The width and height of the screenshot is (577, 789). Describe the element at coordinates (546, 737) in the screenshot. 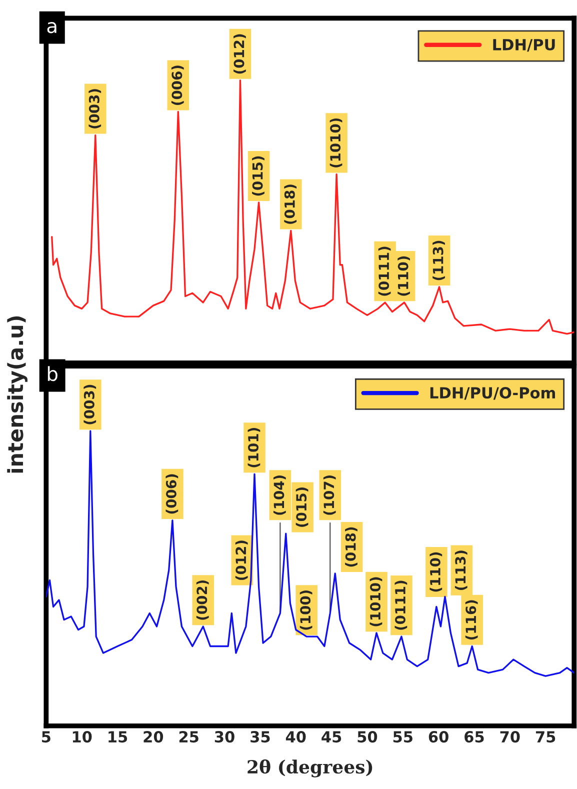

I see `x-tick-label: 75` at that location.